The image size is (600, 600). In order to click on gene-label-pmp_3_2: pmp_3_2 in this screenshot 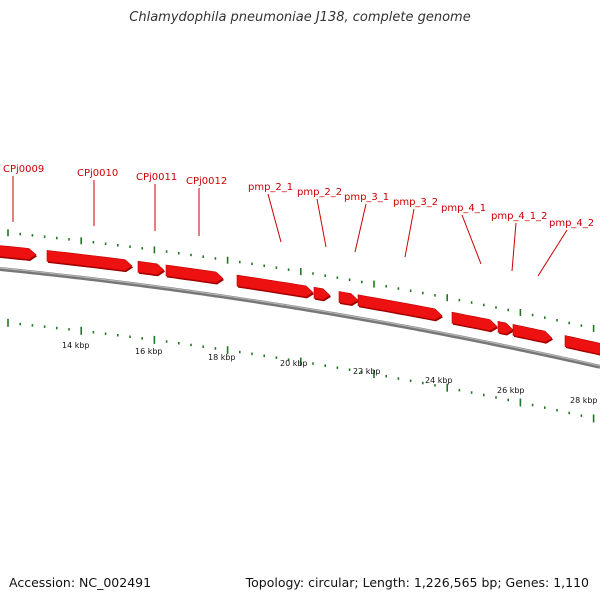, I will do `click(415, 202)`.